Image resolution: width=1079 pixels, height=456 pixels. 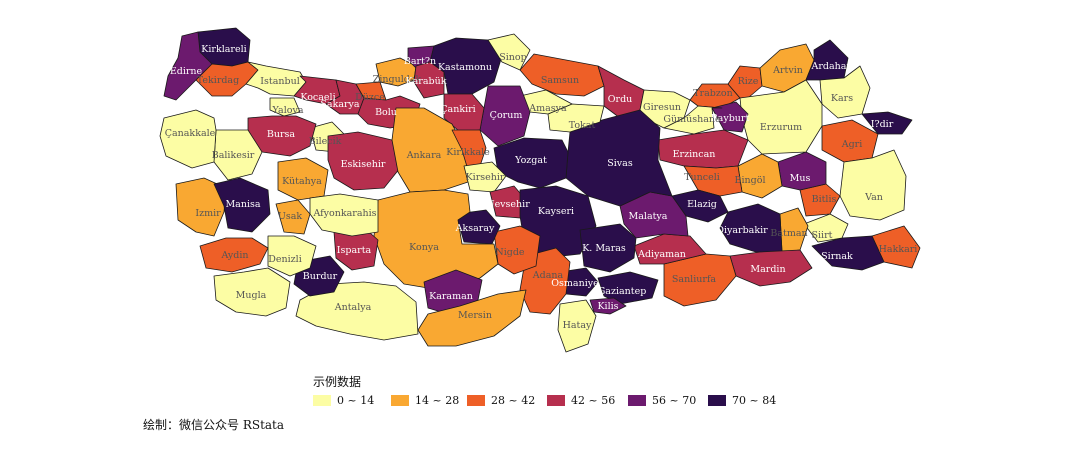 What do you see at coordinates (465, 67) in the screenshot?
I see `province-label: Kastamonu` at bounding box center [465, 67].